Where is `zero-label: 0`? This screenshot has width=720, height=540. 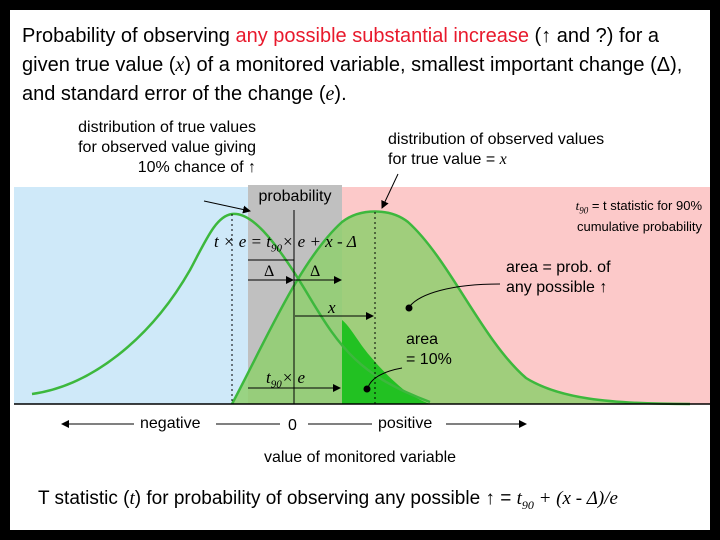
zero-label: 0 is located at coordinates (292, 425).